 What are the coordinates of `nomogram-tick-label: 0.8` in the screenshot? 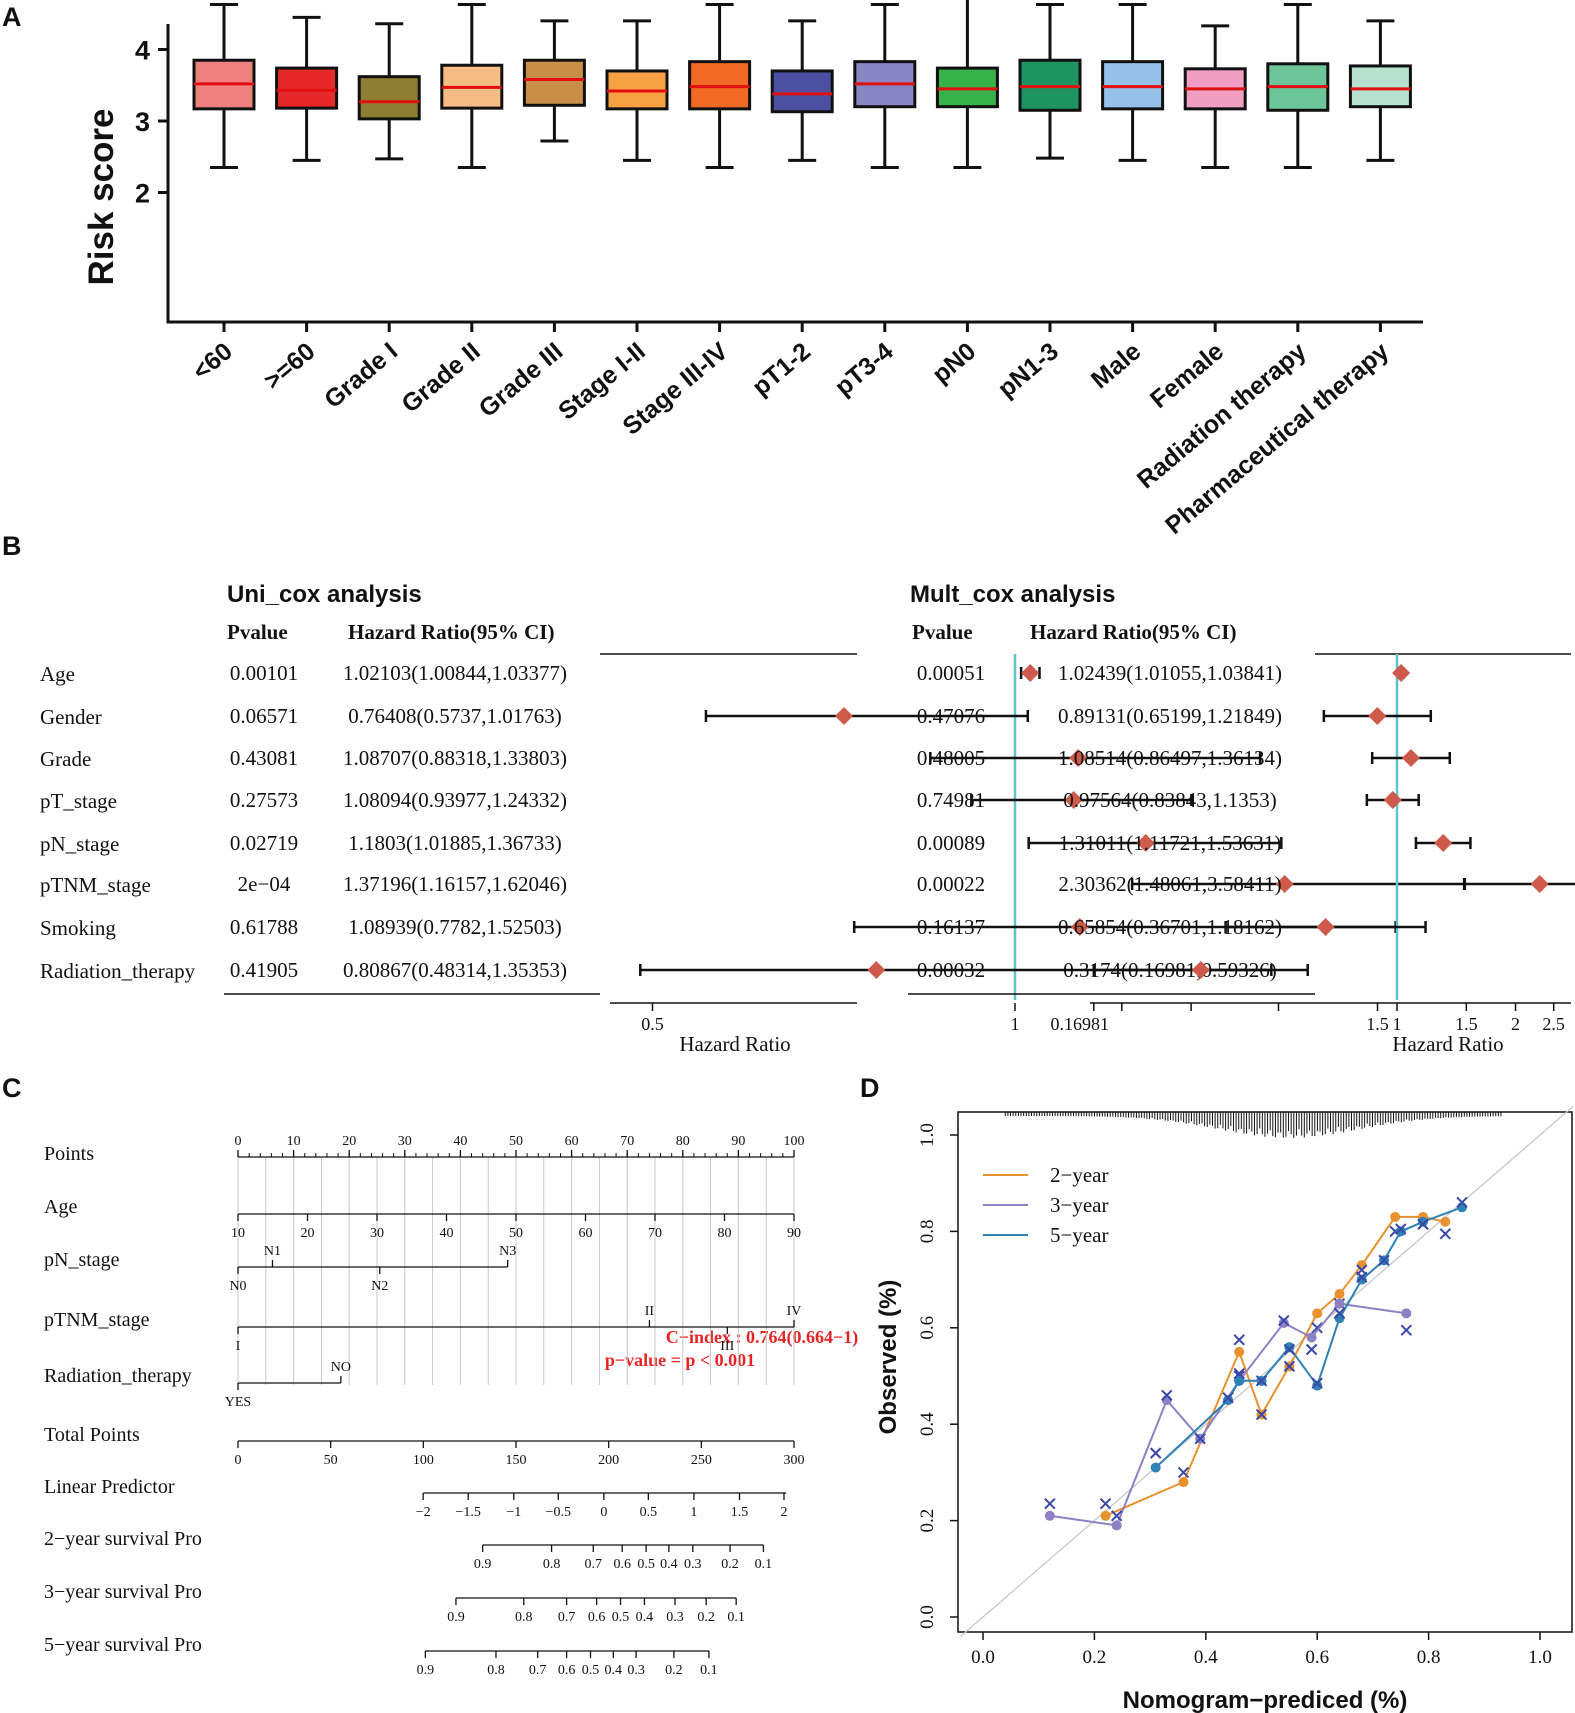 It's located at (496, 1670).